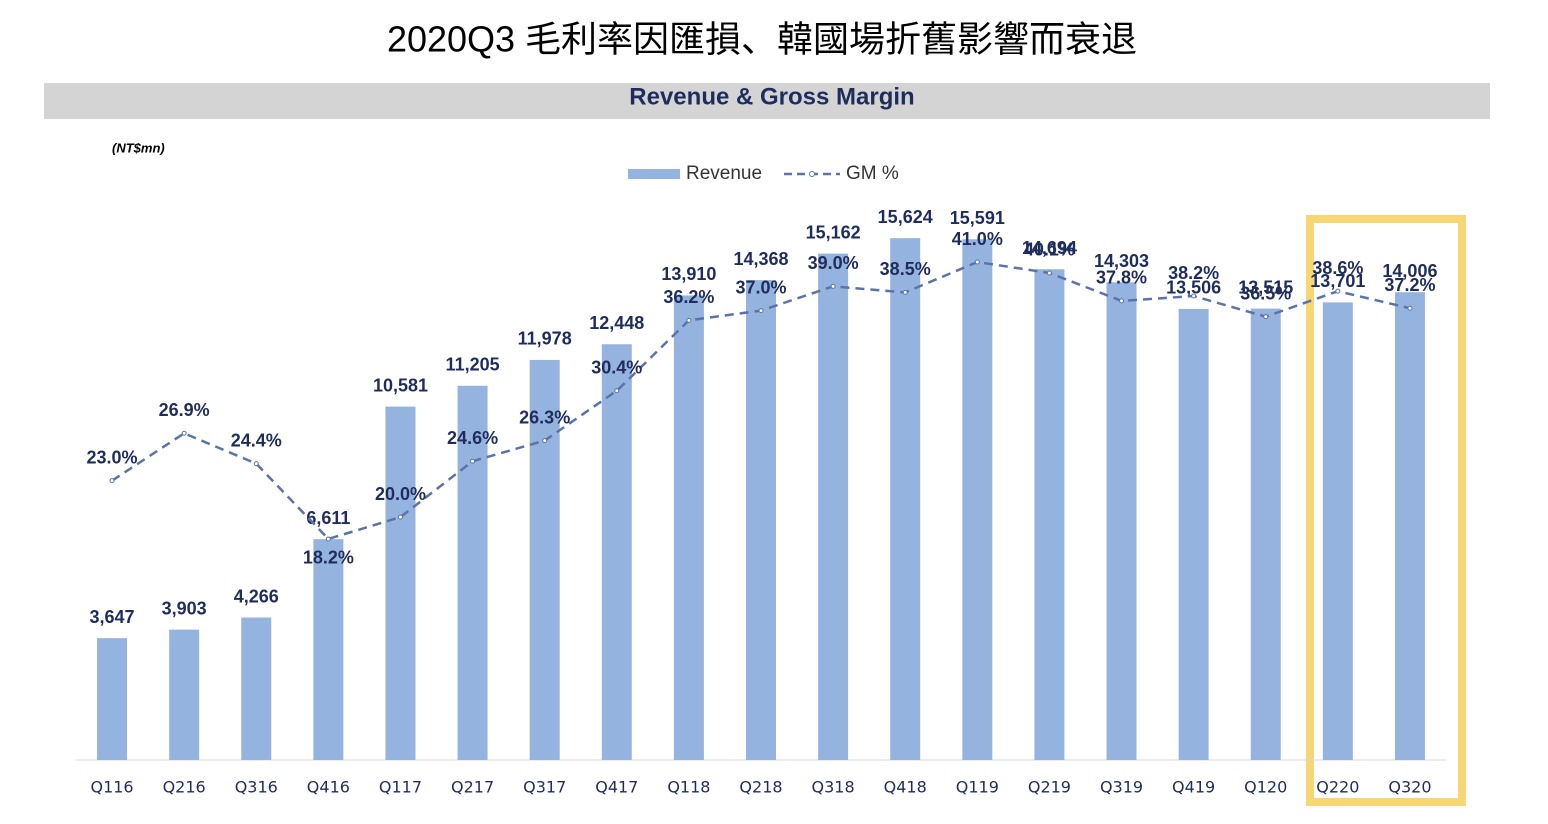 Image resolution: width=1548 pixels, height=824 pixels. Describe the element at coordinates (1386, 510) in the screenshot. I see `highlight-box` at that location.